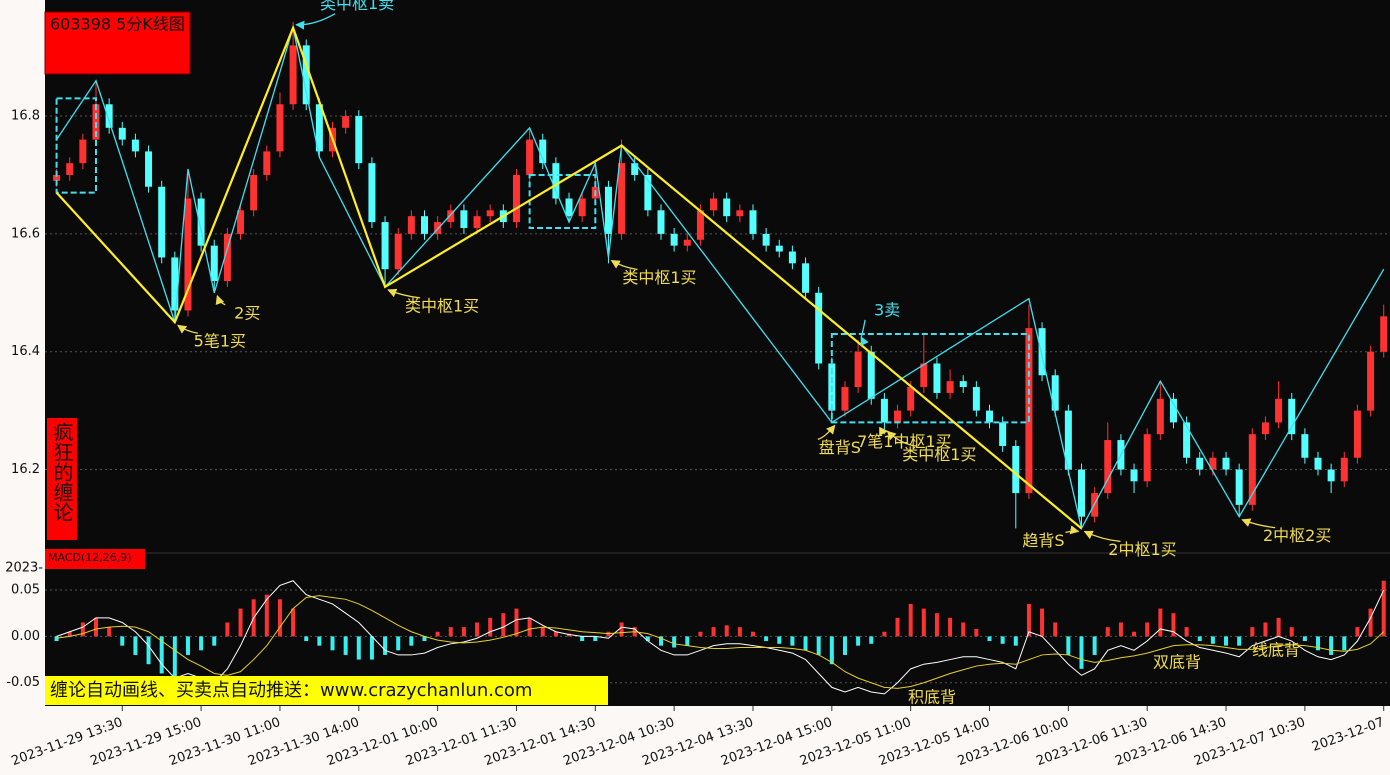 This screenshot has width=1390, height=775. I want to click on zhongshu-box, so click(76, 145).